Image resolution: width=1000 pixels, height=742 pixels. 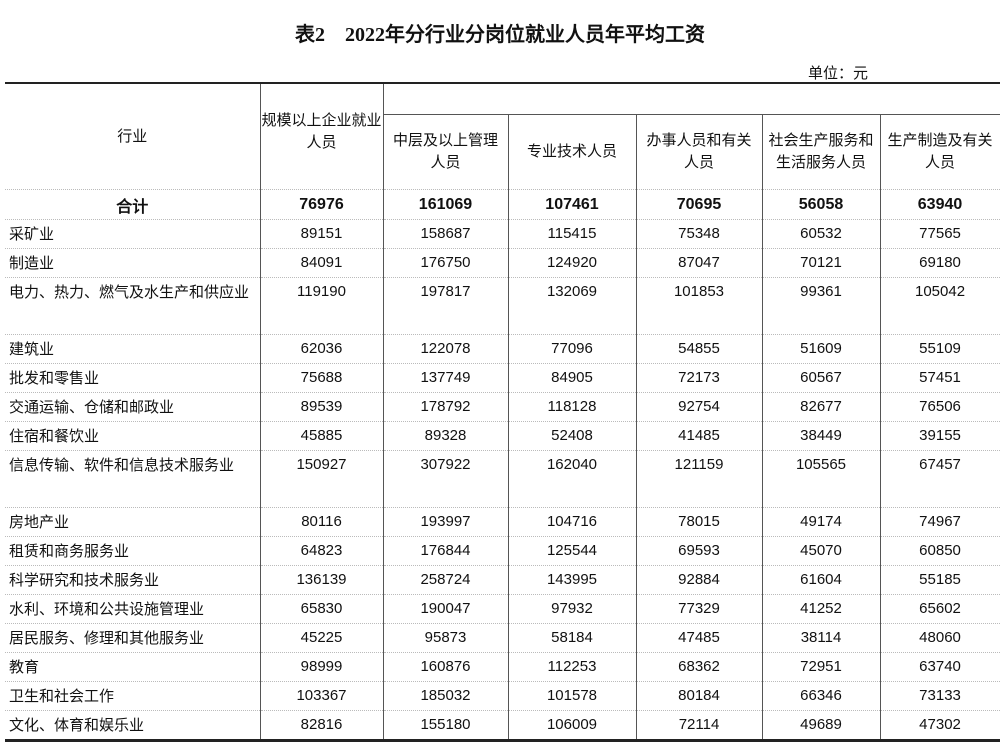 I want to click on wage-value: 45225, so click(x=321, y=638).